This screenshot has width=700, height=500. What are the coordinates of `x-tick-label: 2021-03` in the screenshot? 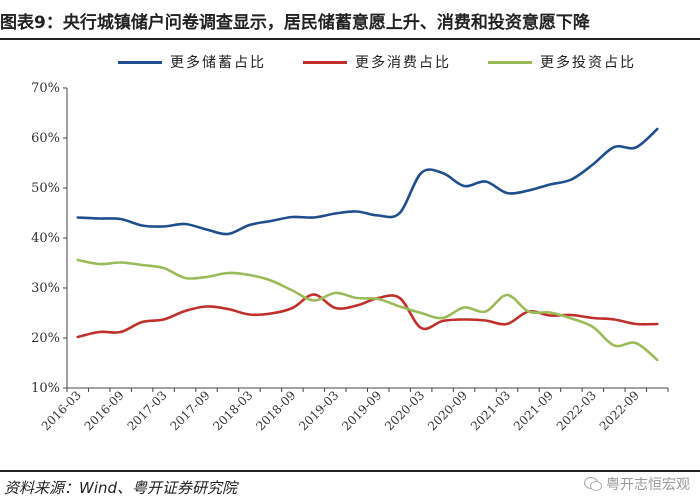 It's located at (490, 410).